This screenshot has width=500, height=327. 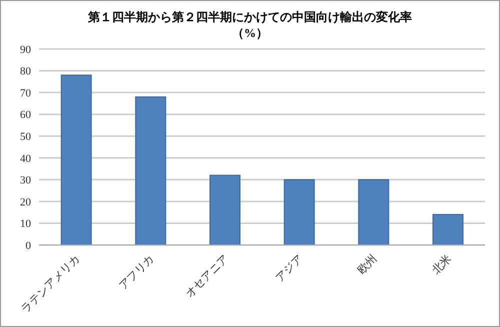 What do you see at coordinates (441, 264) in the screenshot?
I see `x-tick-label: 北米` at bounding box center [441, 264].